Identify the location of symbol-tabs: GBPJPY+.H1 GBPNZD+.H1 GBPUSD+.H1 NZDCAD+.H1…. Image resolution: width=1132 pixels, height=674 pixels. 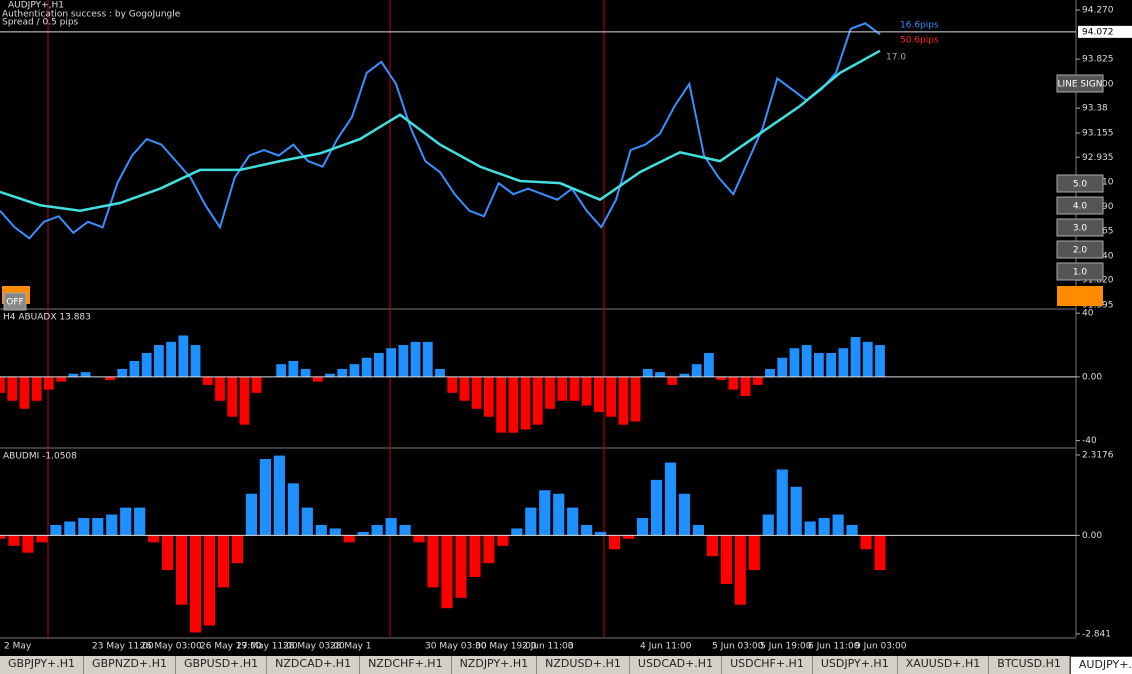
(566, 665).